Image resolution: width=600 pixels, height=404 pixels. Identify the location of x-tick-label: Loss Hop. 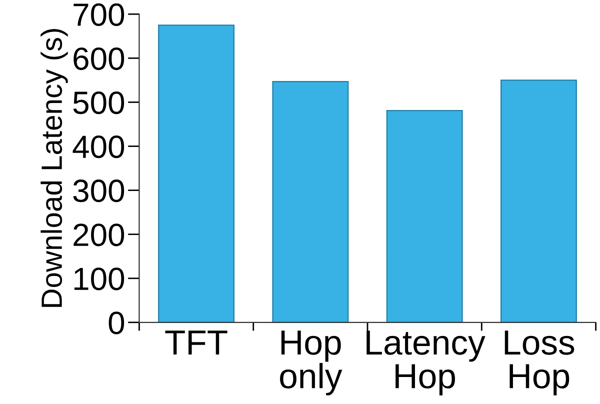
(539, 363).